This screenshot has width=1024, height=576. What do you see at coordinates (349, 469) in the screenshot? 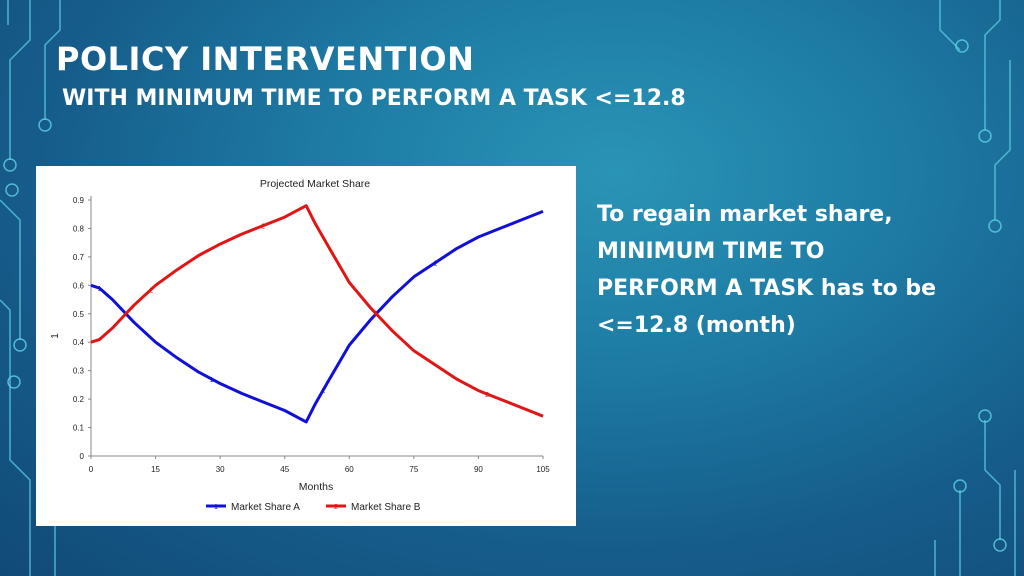
I see `x-tick-label: 60` at bounding box center [349, 469].